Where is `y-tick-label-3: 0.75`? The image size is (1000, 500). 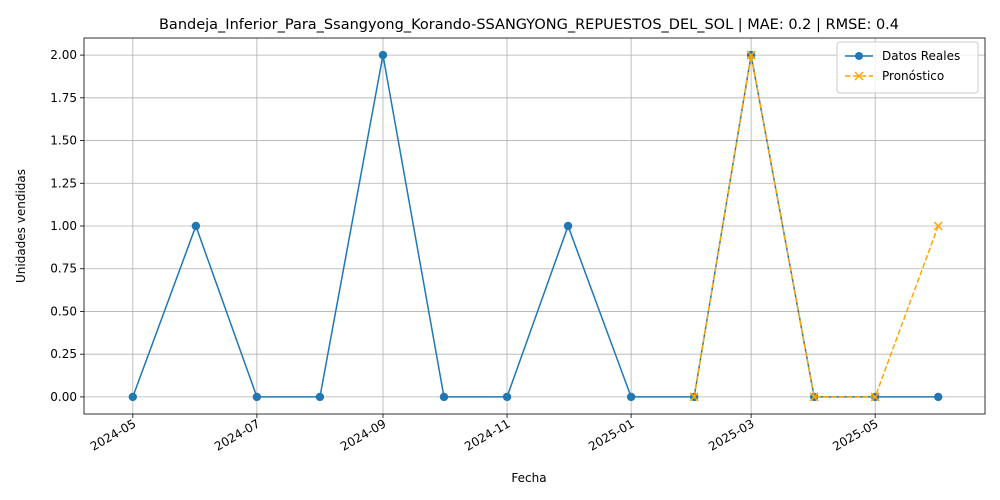 y-tick-label-3: 0.75 is located at coordinates (63, 269).